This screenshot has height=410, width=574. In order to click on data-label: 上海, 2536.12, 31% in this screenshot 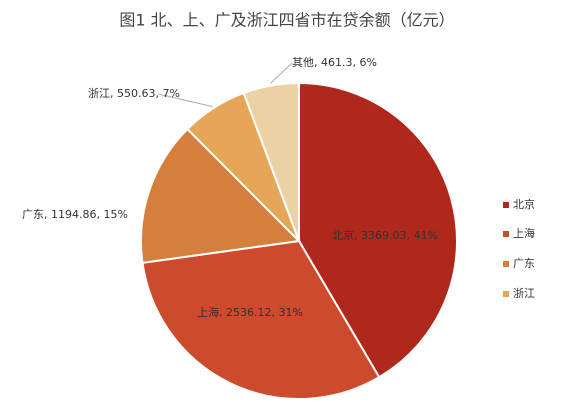, I will do `click(250, 312)`.